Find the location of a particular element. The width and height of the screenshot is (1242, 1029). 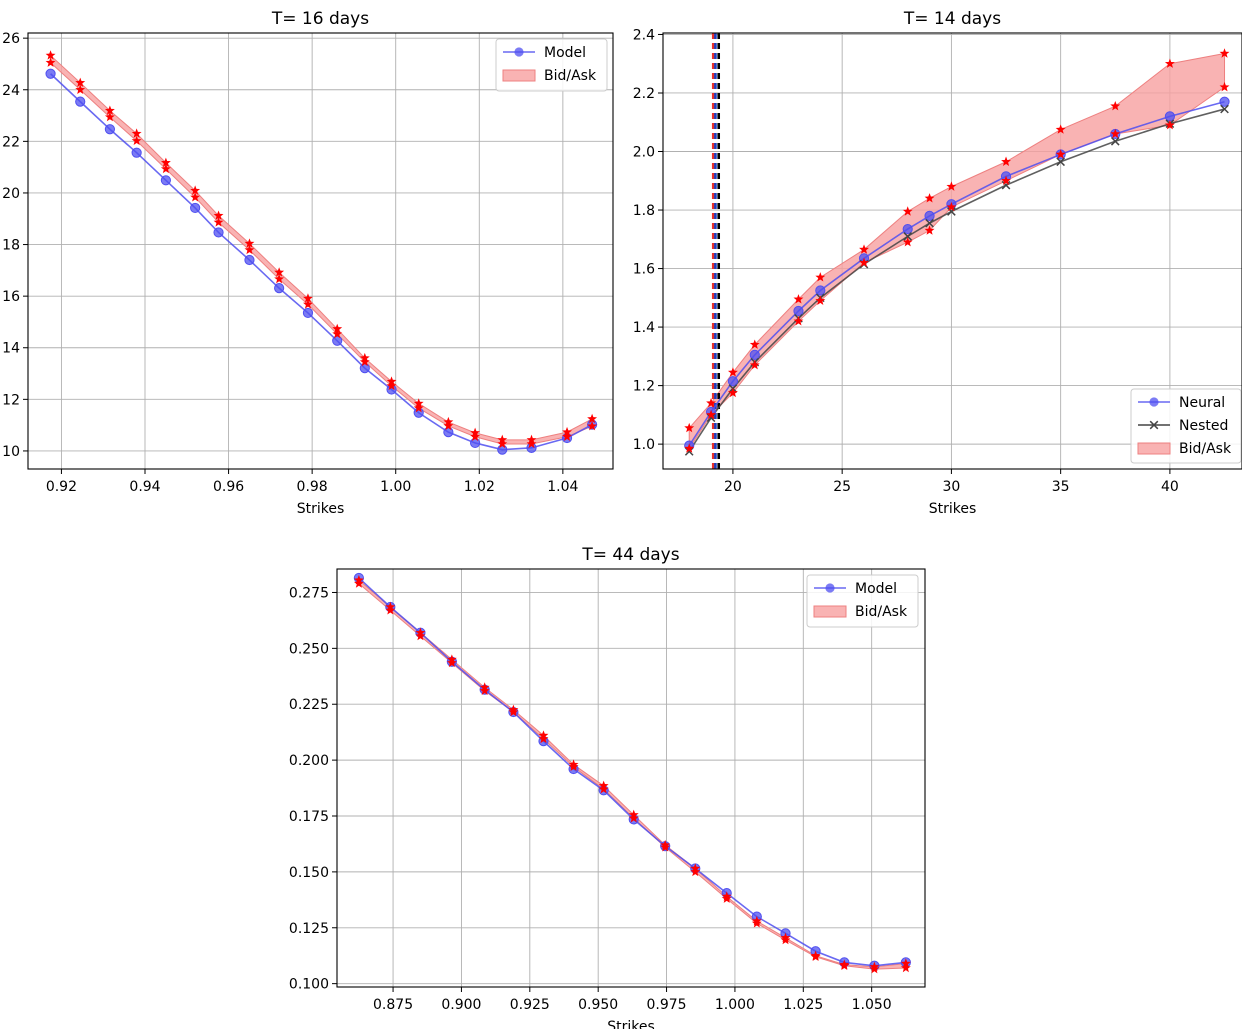

x-tick-label: 0.92 is located at coordinates (61, 487).